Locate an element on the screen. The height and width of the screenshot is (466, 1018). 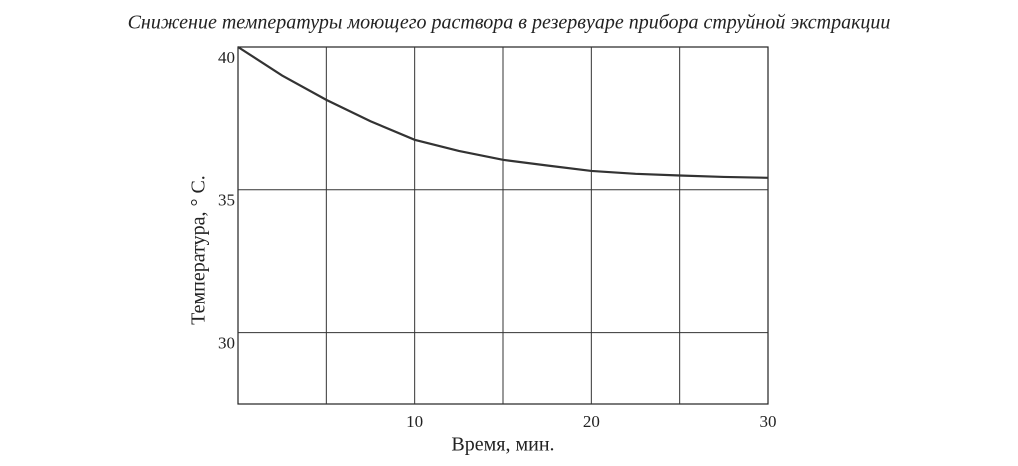
line-series is located at coordinates (503, 112).